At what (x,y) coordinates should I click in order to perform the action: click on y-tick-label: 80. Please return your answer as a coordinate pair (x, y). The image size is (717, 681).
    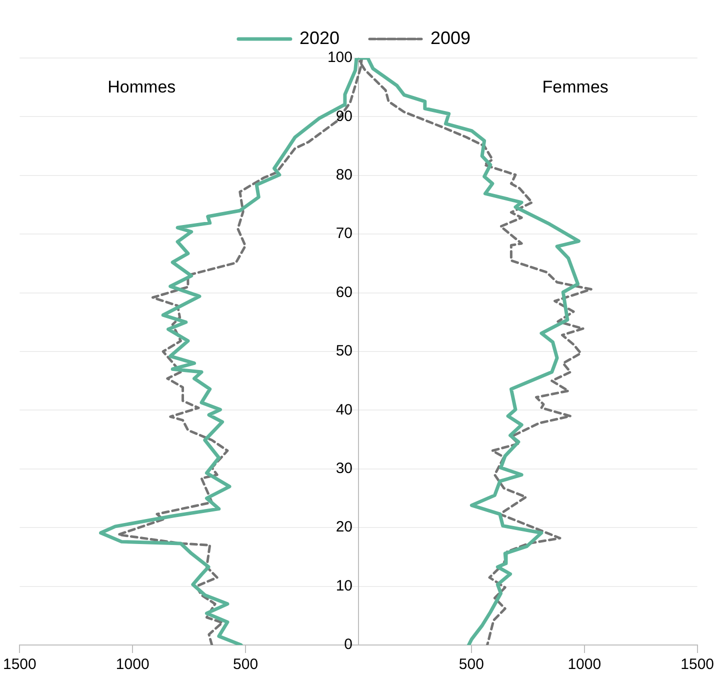
    Looking at the image, I should click on (344, 175).